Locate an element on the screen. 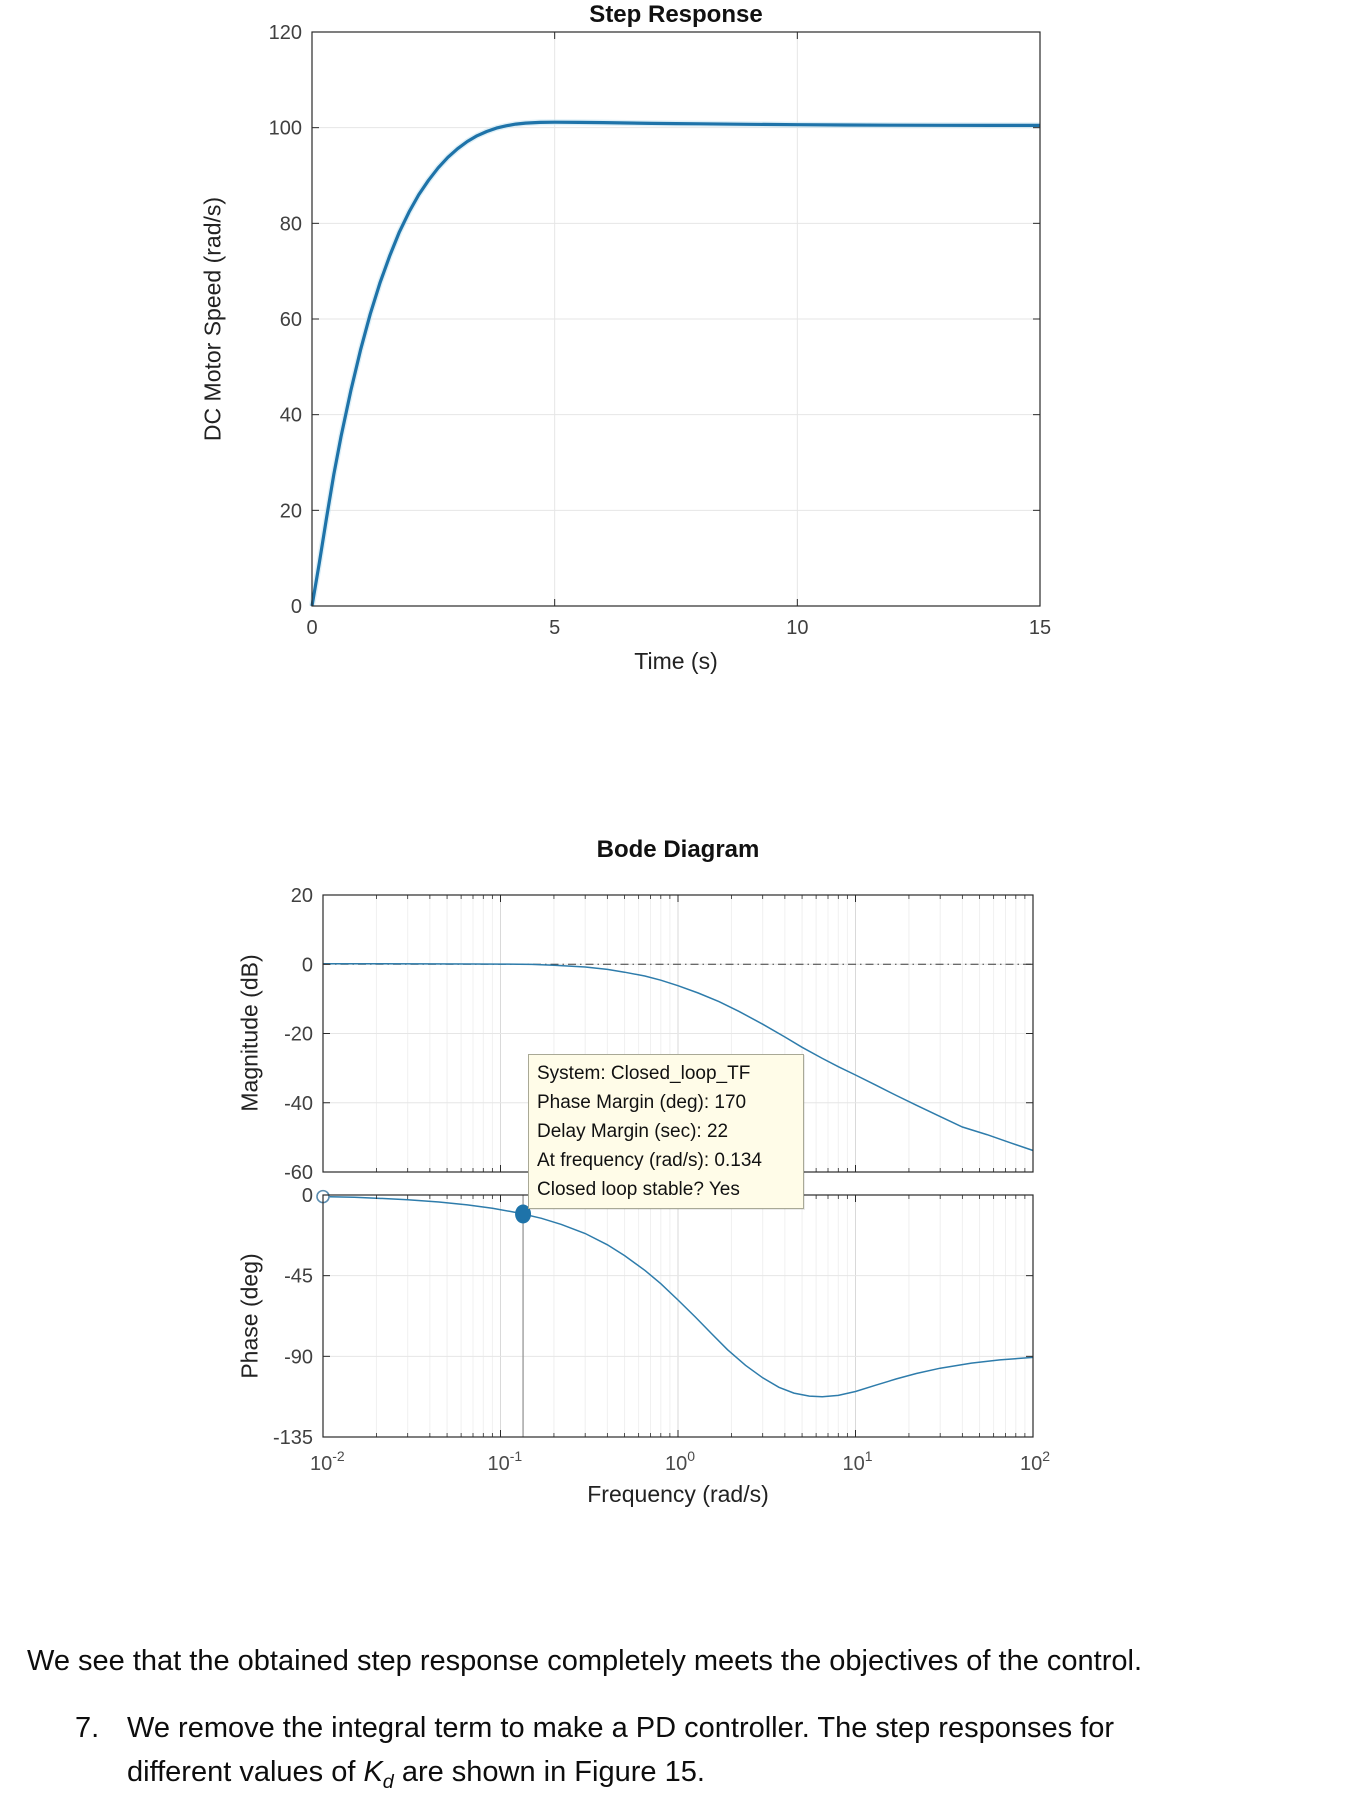 Image resolution: width=1352 pixels, height=1819 pixels. frequency-tick-label: 10¹ is located at coordinates (858, 1461).